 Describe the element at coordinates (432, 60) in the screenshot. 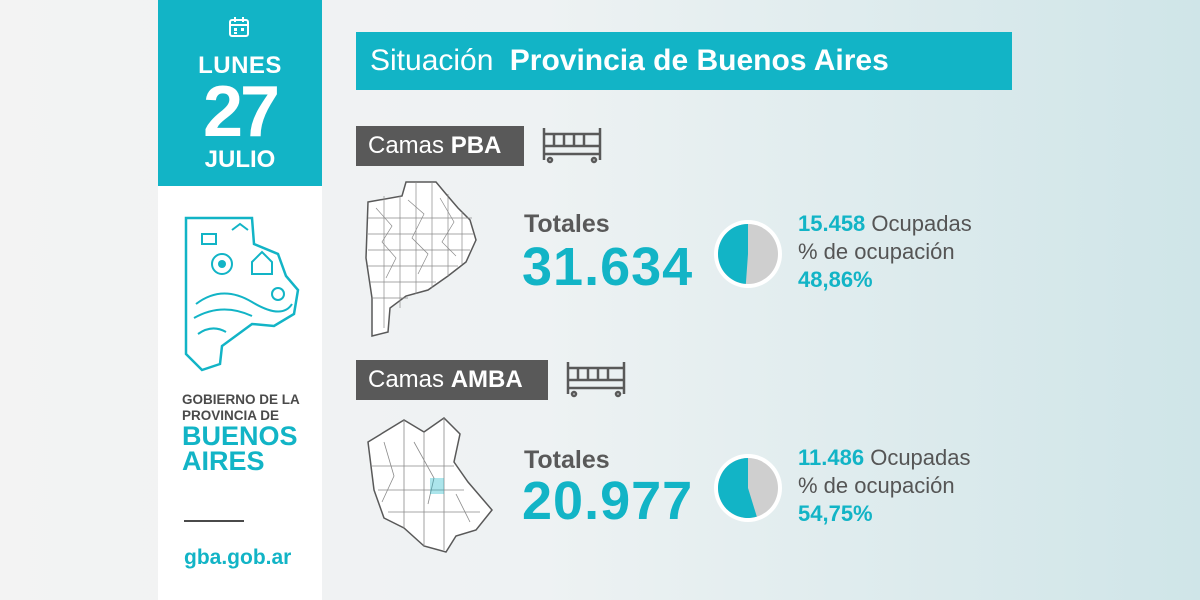

I see `title-prefix: Situación` at that location.